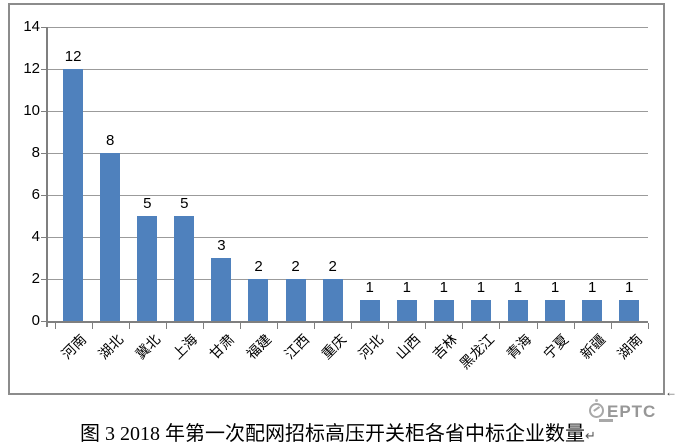  Describe the element at coordinates (185, 347) in the screenshot. I see `x-tick-label-上海: 上海` at that location.